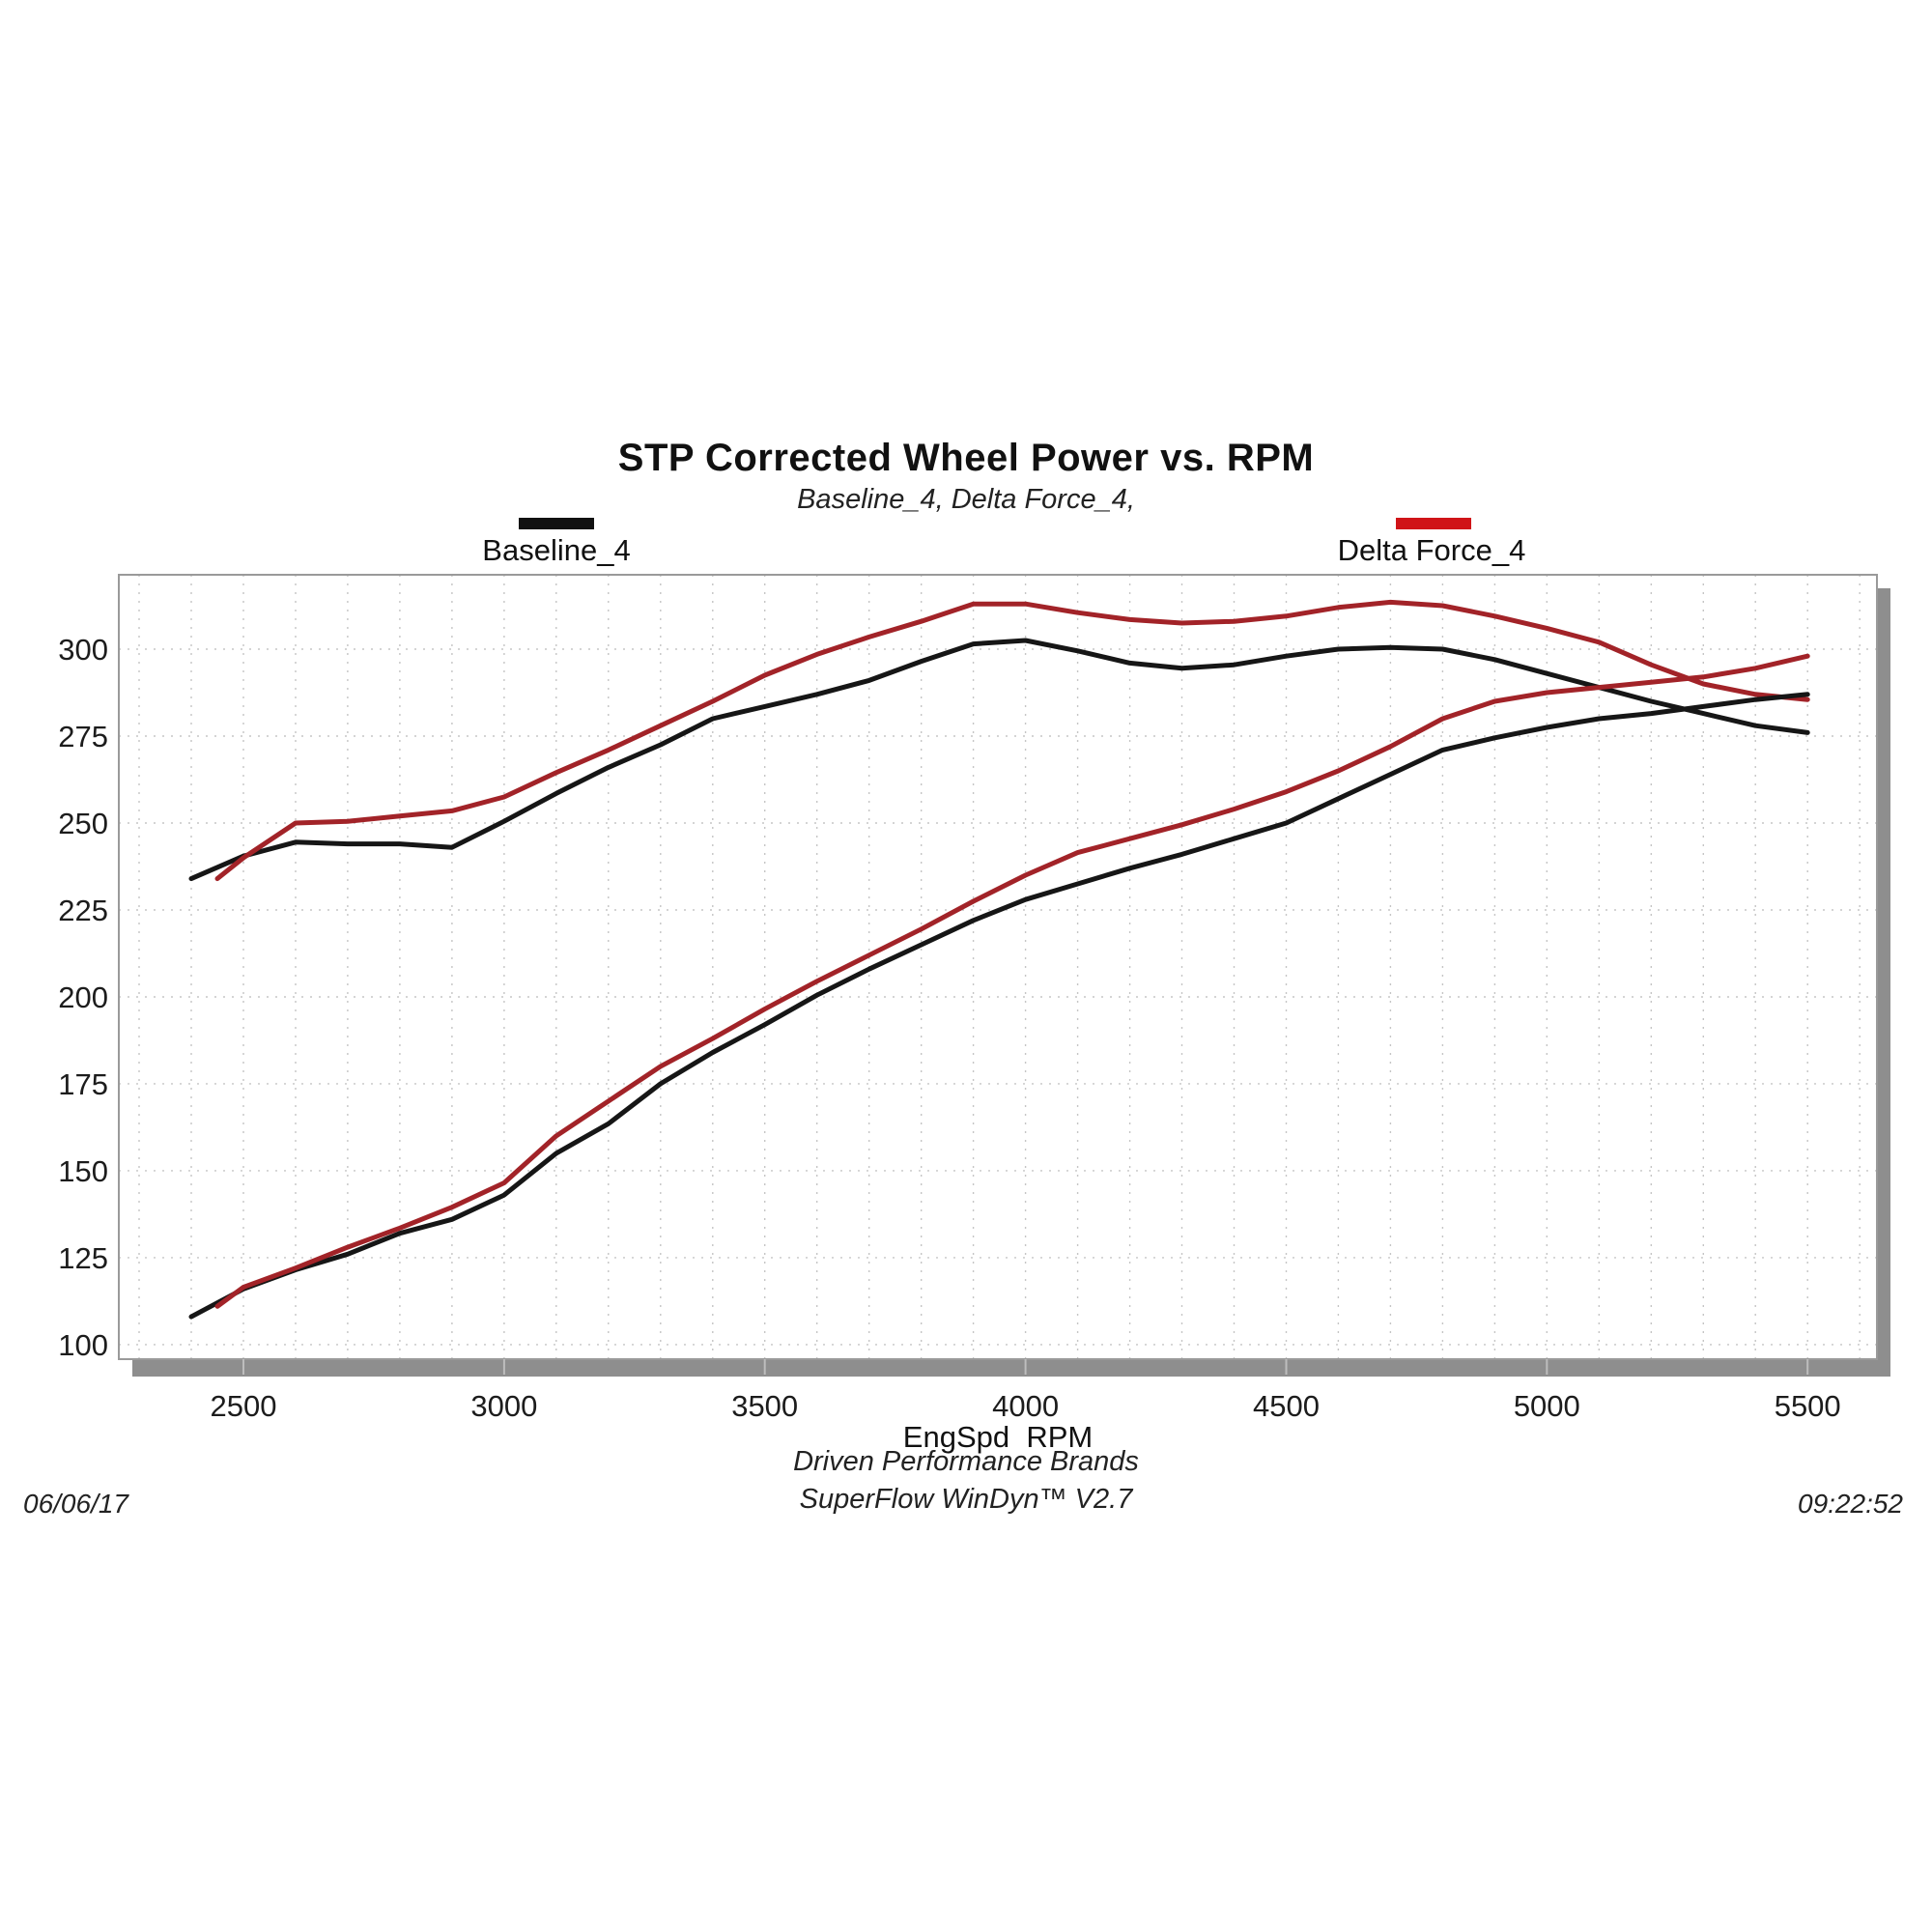 The height and width of the screenshot is (1932, 1932). What do you see at coordinates (1433, 523) in the screenshot?
I see `legend-swatch-delta-force` at bounding box center [1433, 523].